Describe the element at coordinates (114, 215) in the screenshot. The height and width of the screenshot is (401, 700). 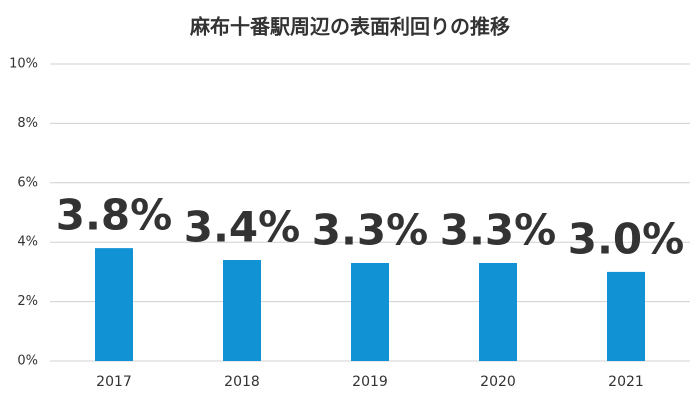
I see `value-label: 3.8%` at that location.